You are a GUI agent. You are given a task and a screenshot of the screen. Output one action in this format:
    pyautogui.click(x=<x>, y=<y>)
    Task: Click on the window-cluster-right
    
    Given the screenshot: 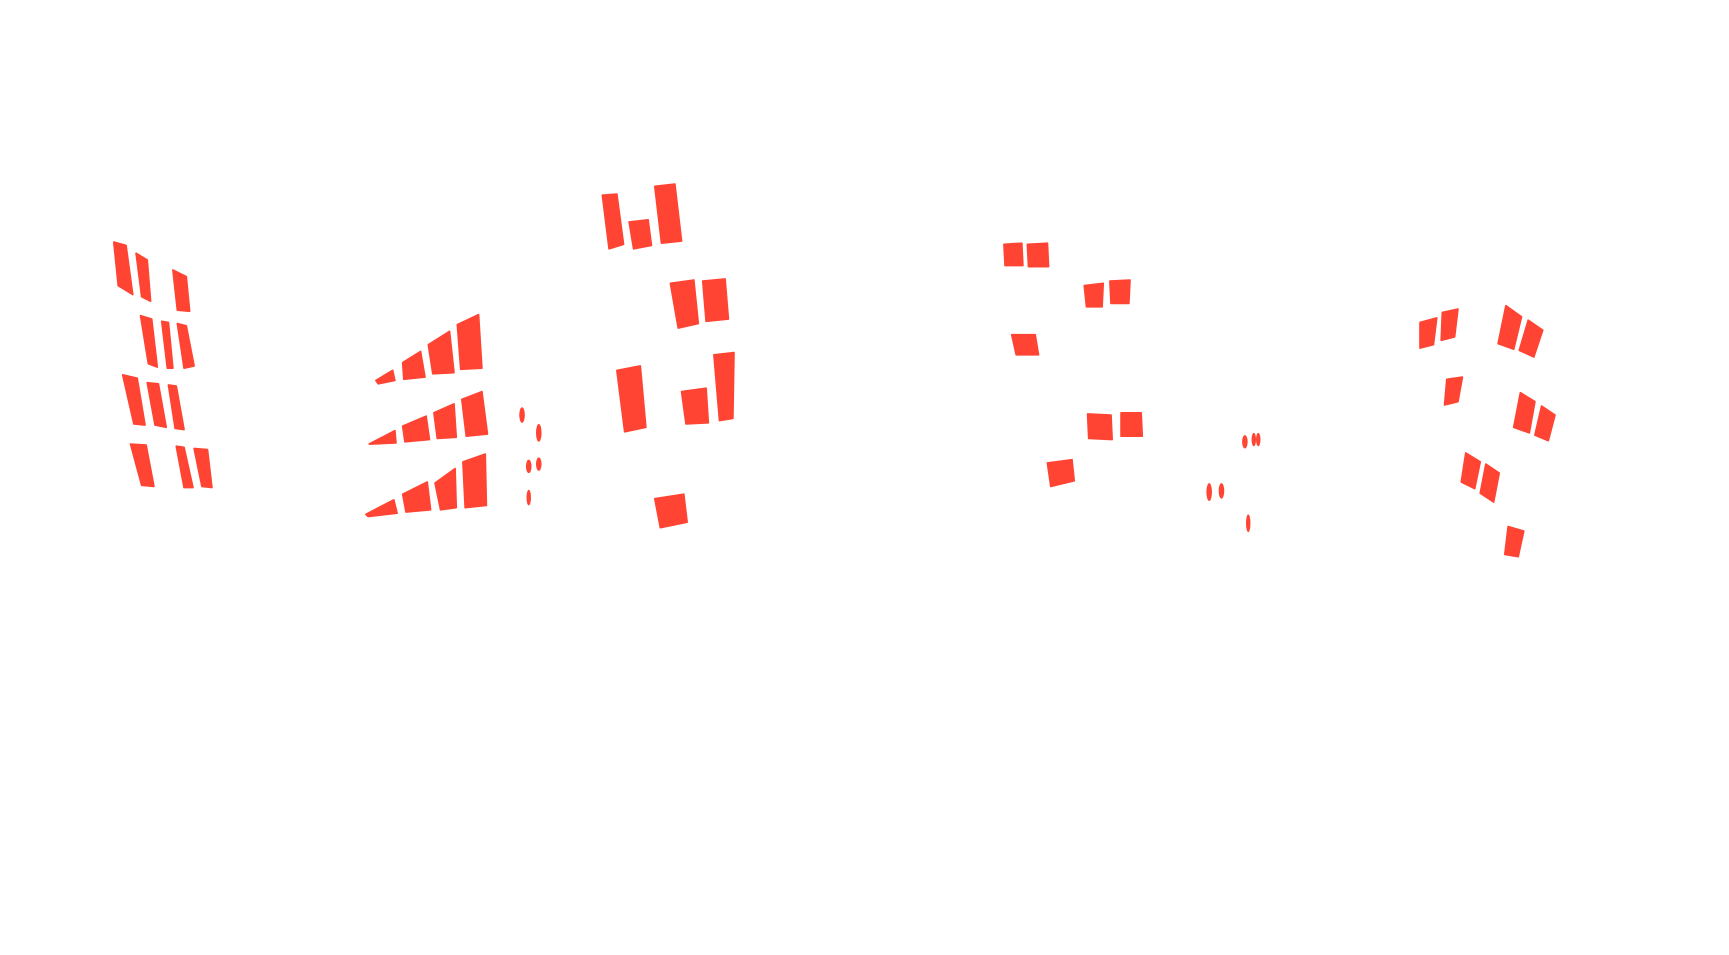 What is the action you would take?
    pyautogui.click(x=1487, y=431)
    